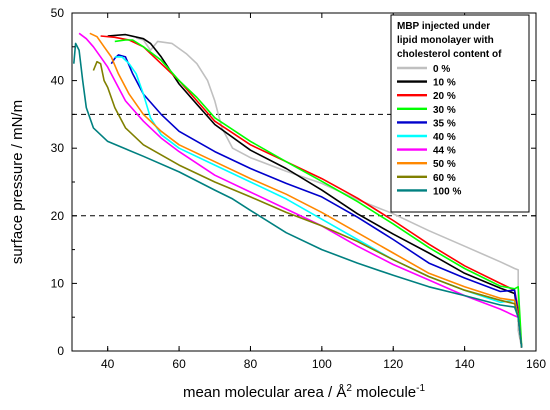 Image resolution: width=550 pixels, height=410 pixels. Describe the element at coordinates (17, 182) in the screenshot. I see `y-axis-title: surface pressure / mN/m` at that location.